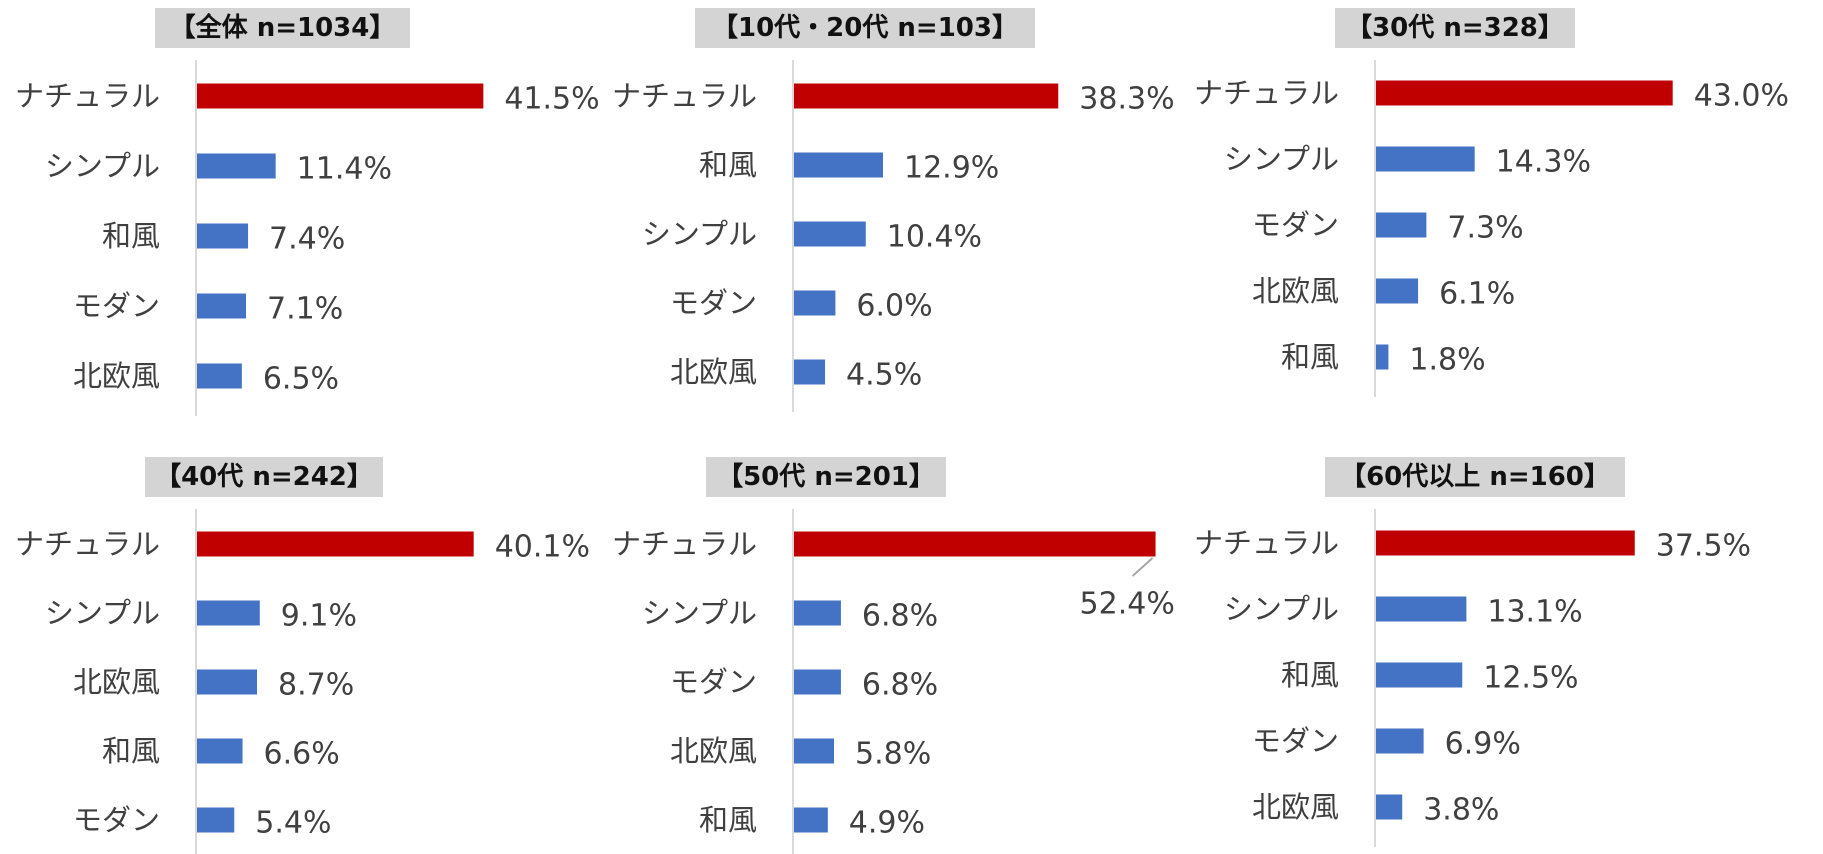  What do you see at coordinates (542, 547) in the screenshot?
I see `value-label: 40.1%` at bounding box center [542, 547].